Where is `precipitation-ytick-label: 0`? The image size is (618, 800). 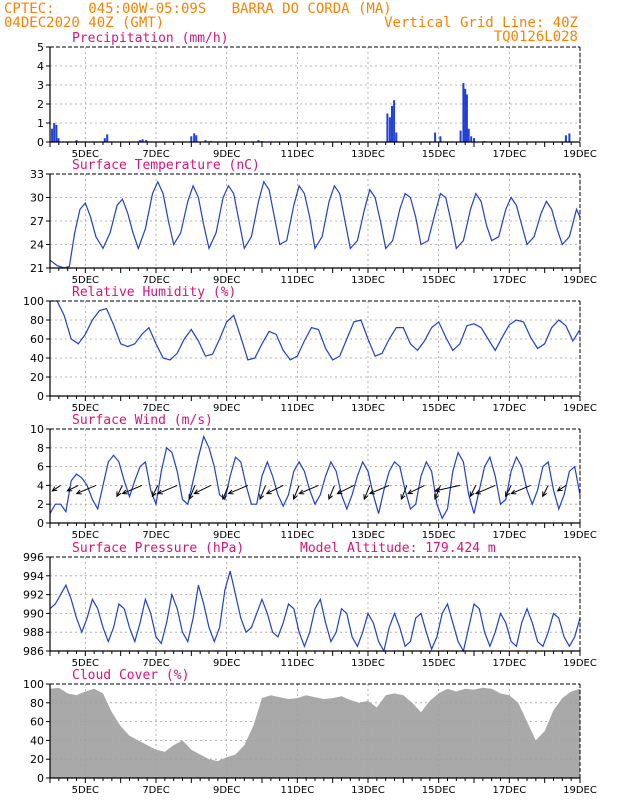 precipitation-ytick-label: 0 is located at coordinates (40, 142).